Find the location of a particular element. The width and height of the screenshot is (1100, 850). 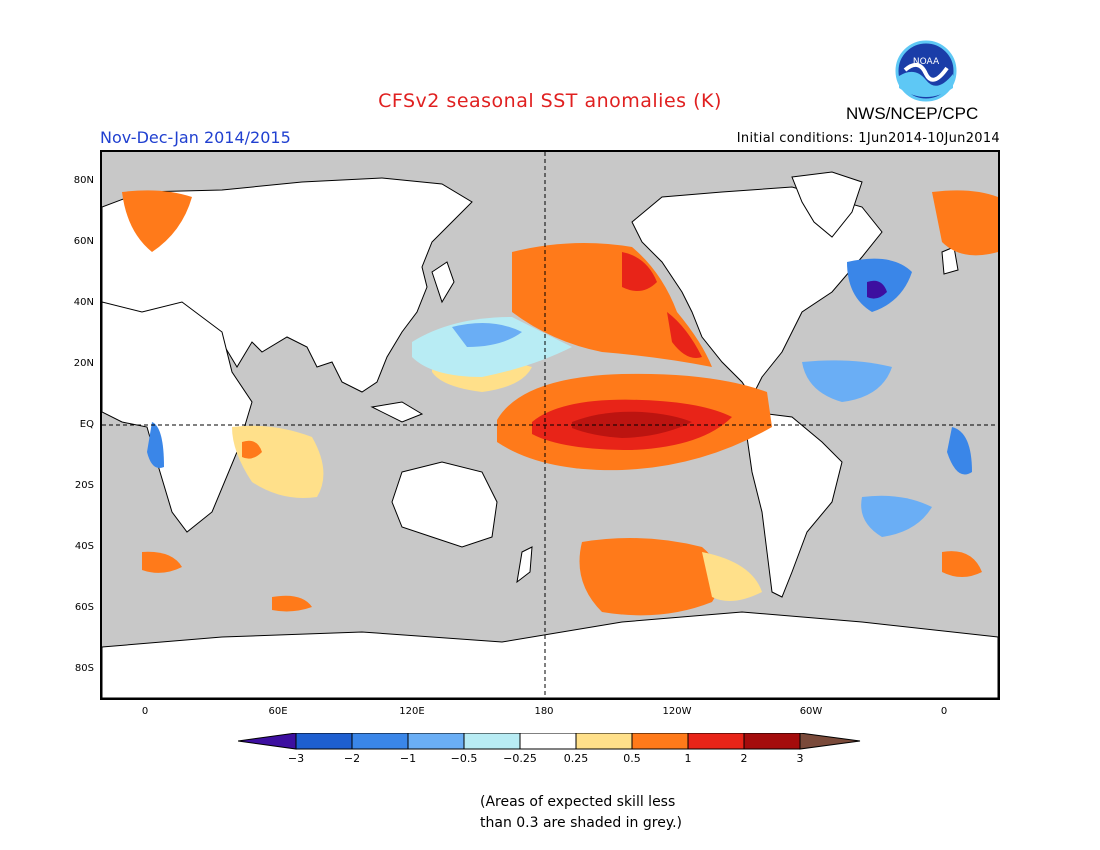

colorbar-tick-label: 0.25 is located at coordinates (576, 758).